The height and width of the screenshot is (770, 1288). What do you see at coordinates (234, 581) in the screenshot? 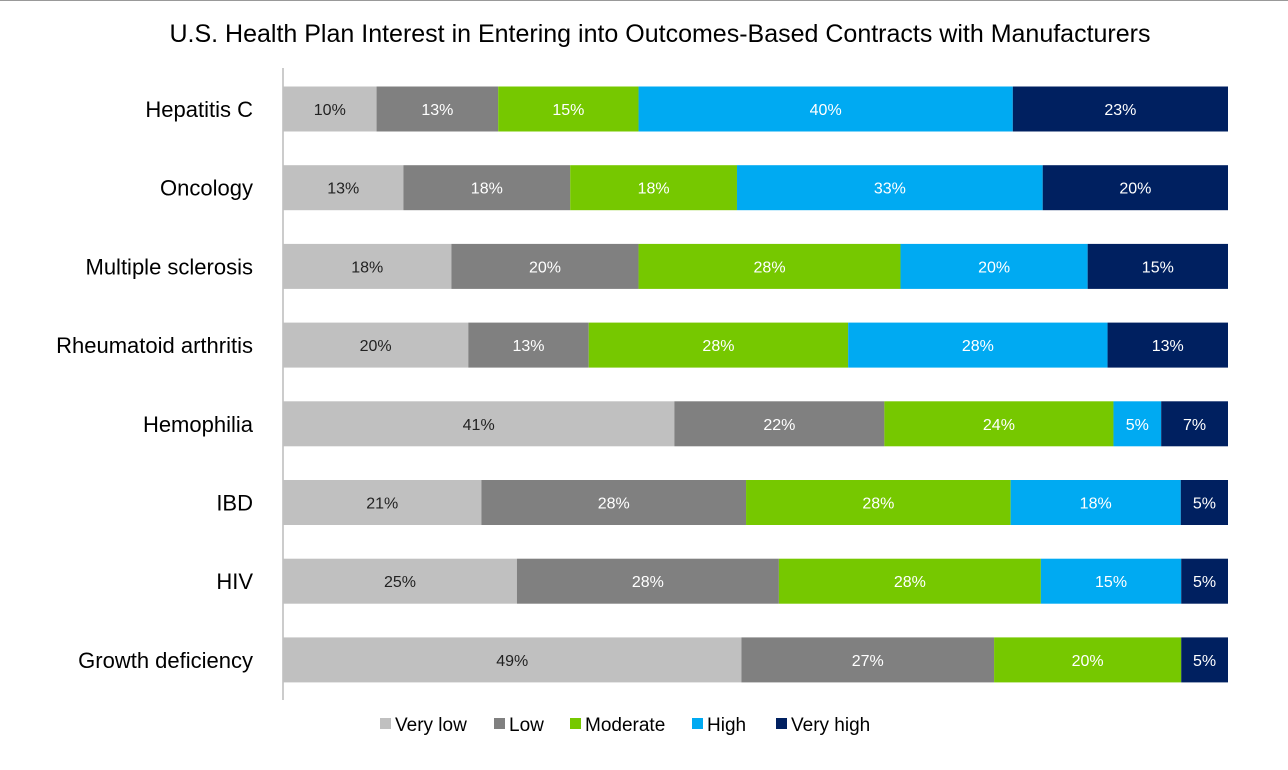
I see `category-label: HIV` at bounding box center [234, 581].